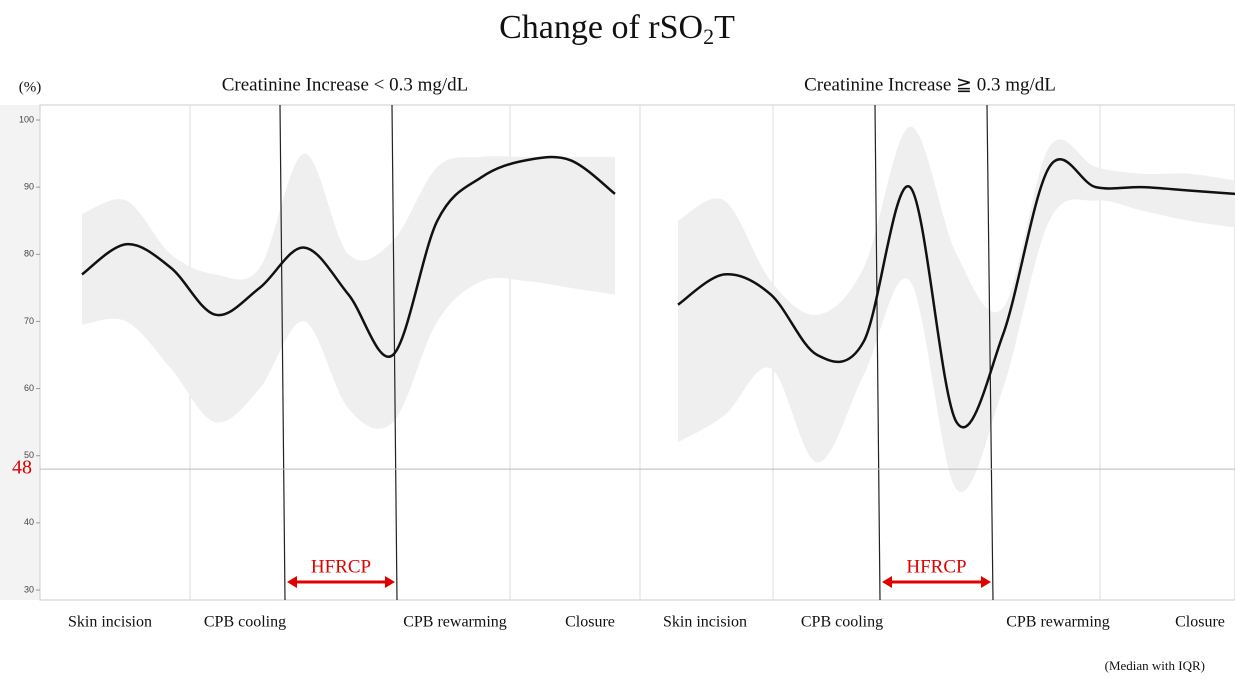  I want to click on panel-subtitle: Creatinine Increase ≧ 0.3 mg/dL, so click(930, 84).